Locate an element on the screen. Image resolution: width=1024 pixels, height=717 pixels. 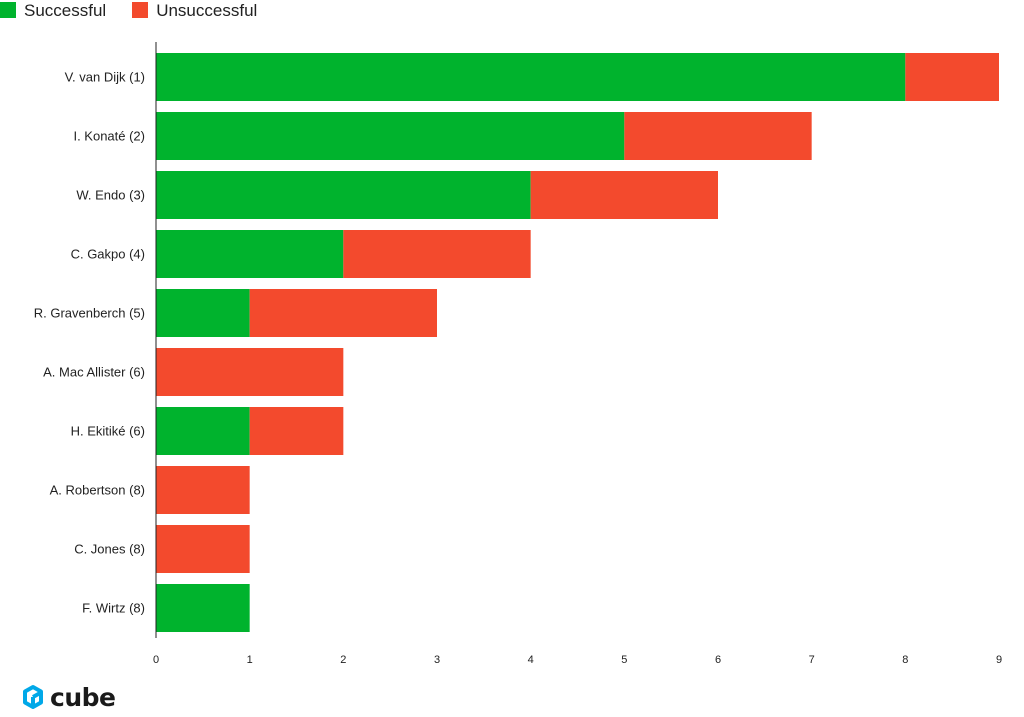
y-tick-label: I. Konaté (2) is located at coordinates (109, 136).